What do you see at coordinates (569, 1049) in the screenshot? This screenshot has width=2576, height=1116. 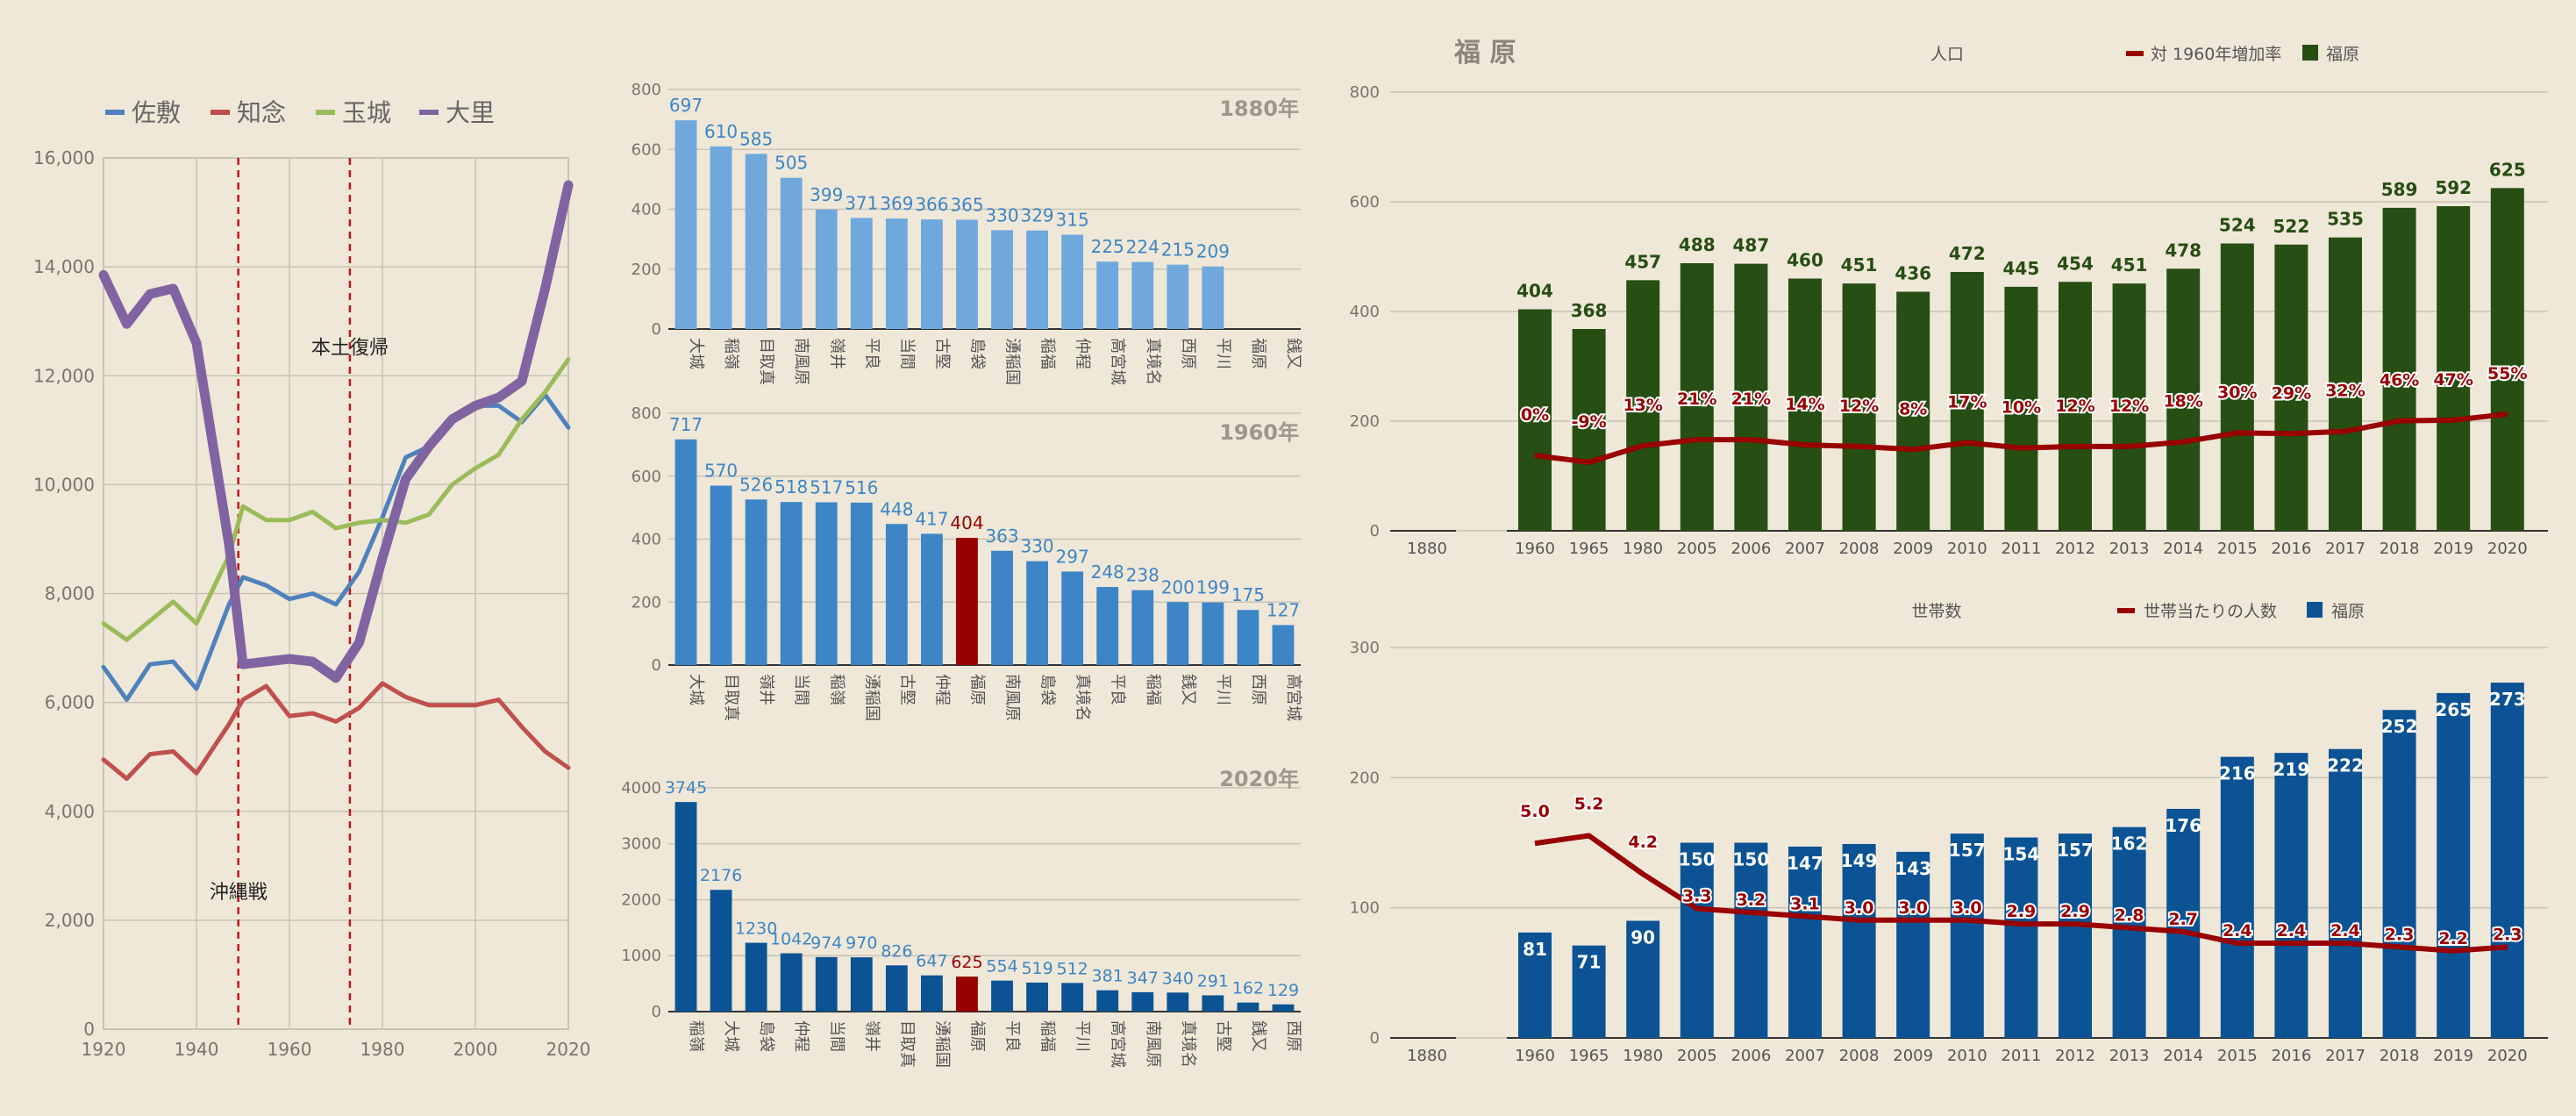 I see `x-tick-label: 2020` at bounding box center [569, 1049].